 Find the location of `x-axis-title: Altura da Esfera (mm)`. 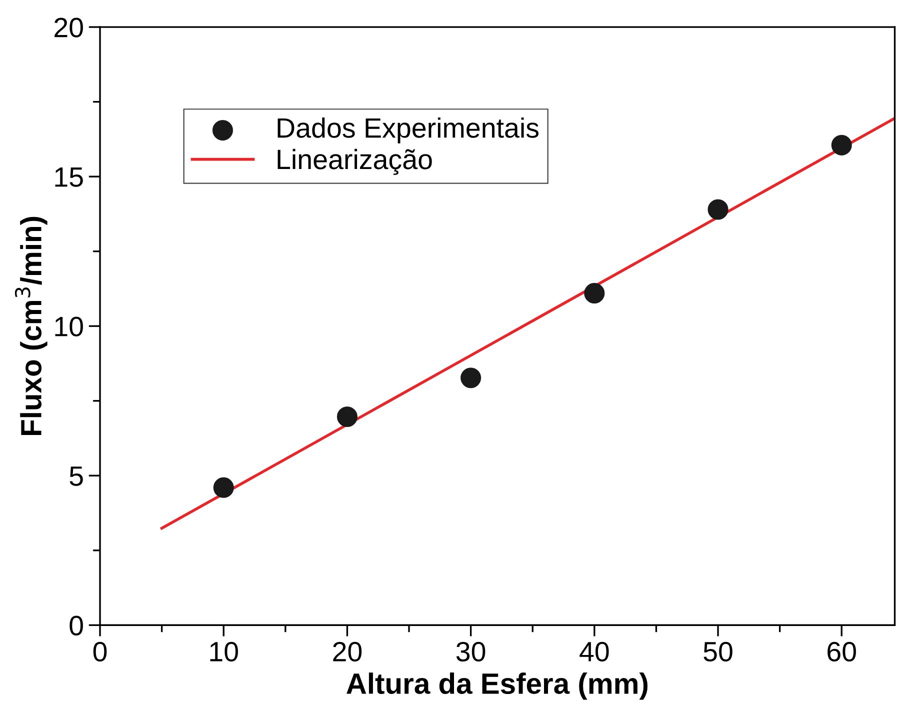

x-axis-title: Altura da Esfera (mm) is located at coordinates (497, 686).